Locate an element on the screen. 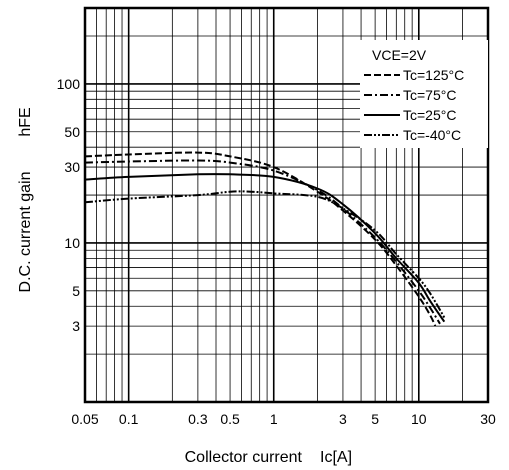 Image resolution: width=509 pixels, height=470 pixels. y-tick-label: 3 is located at coordinates (76, 326).